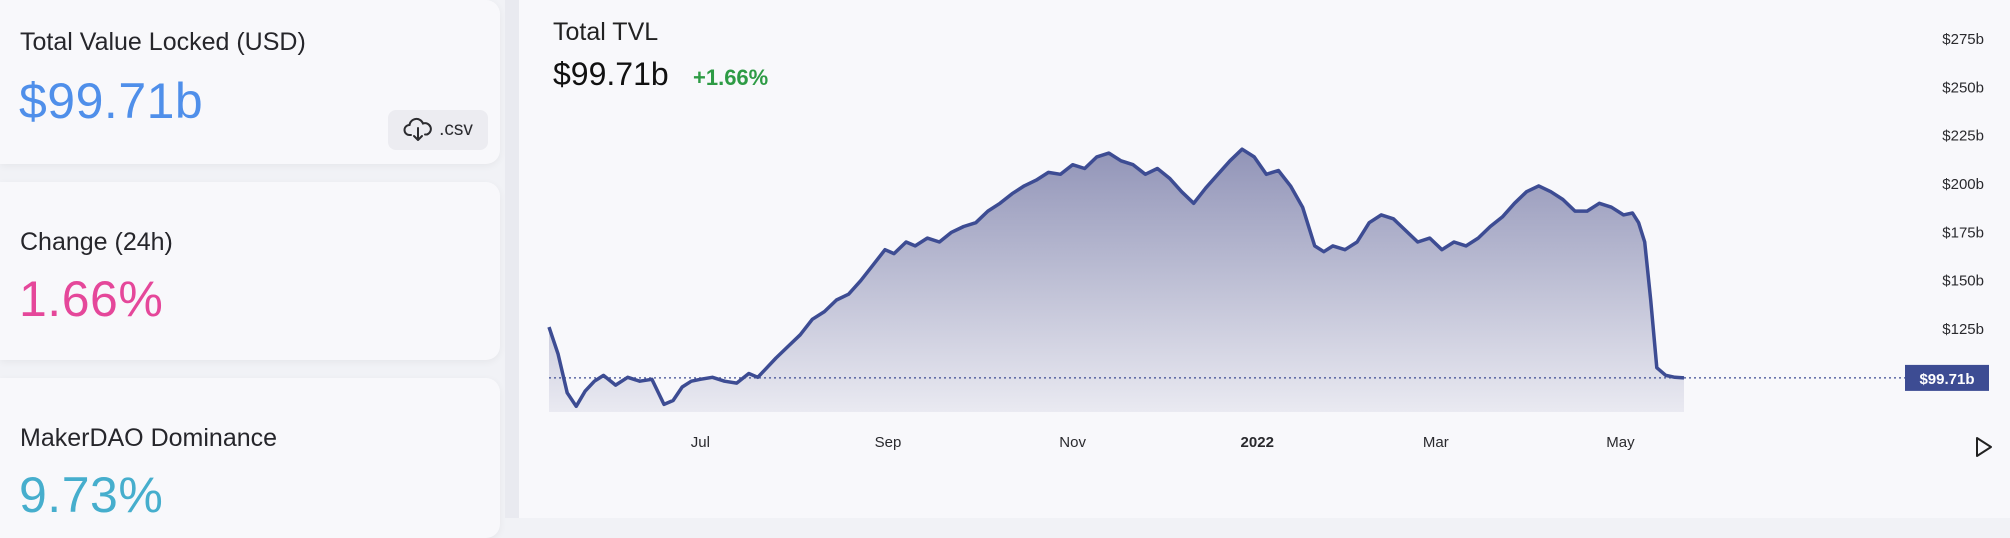 The image size is (2010, 538). Describe the element at coordinates (731, 77) in the screenshot. I see `chart-change: +1.66%` at that location.